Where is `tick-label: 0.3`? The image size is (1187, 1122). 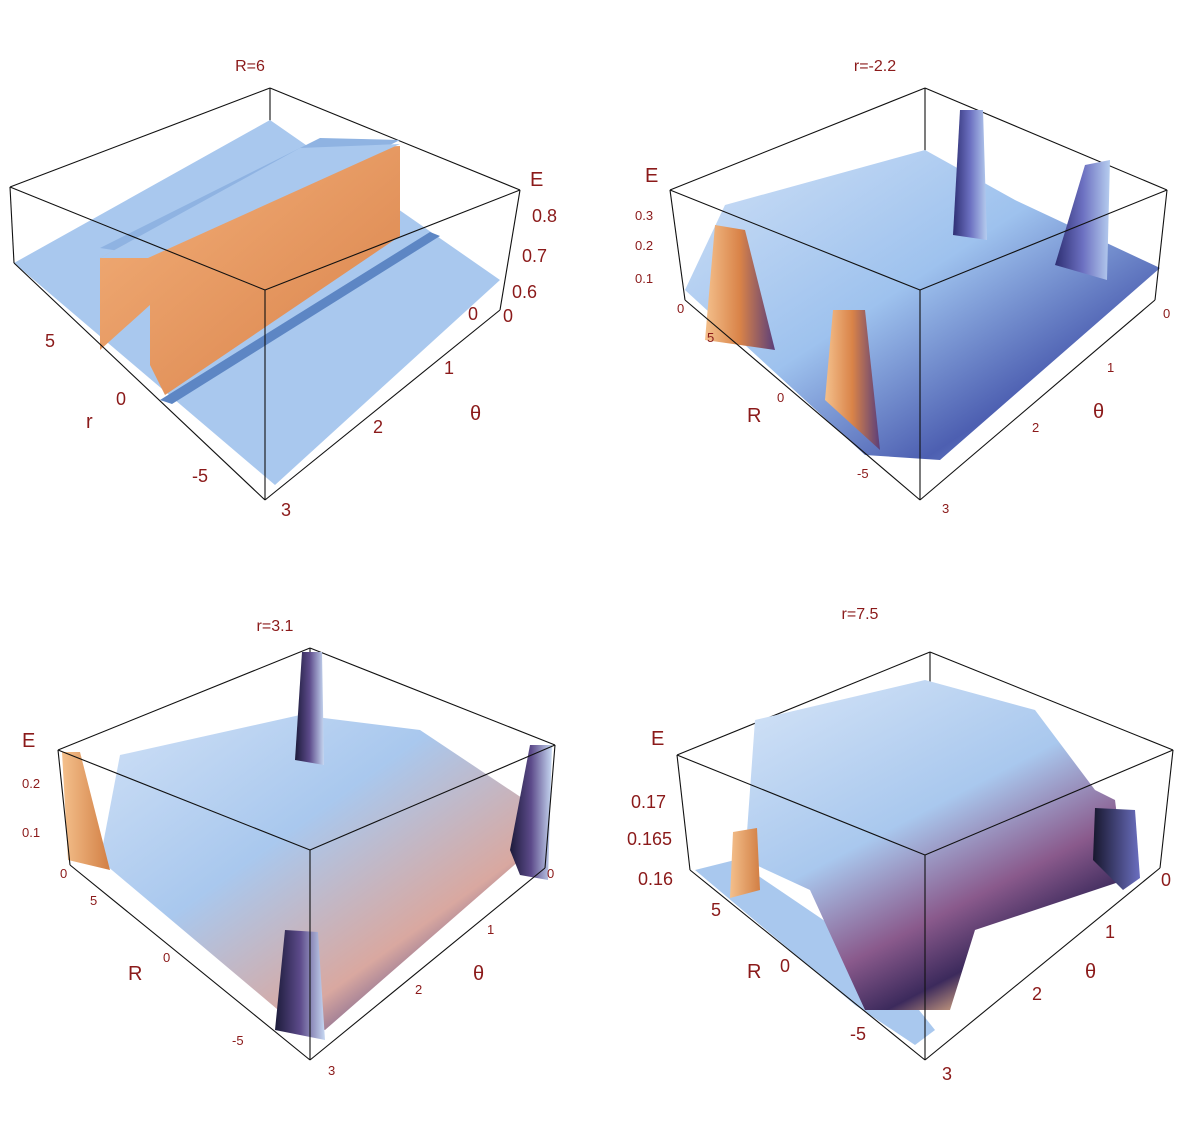
tick-label: 0.3 is located at coordinates (644, 215).